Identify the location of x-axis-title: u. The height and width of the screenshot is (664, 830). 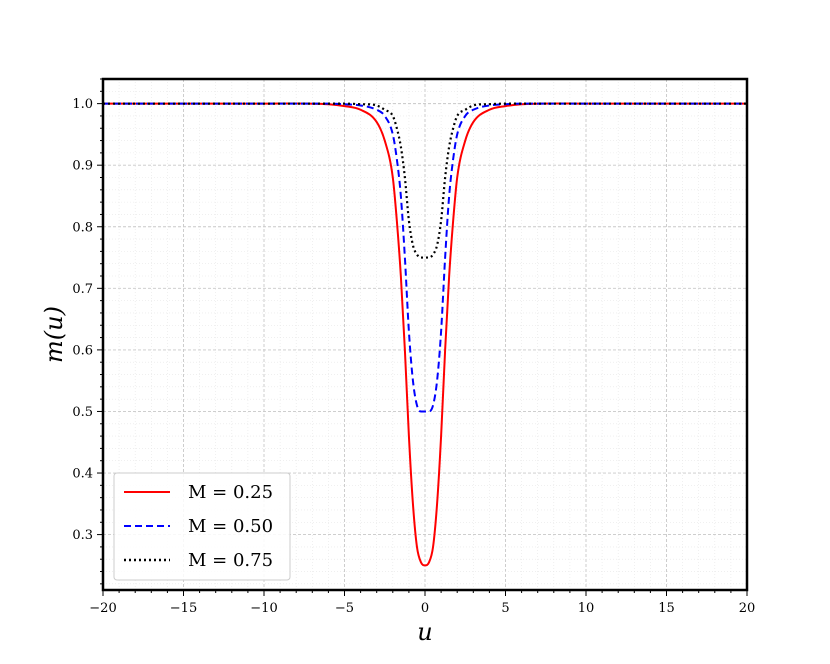
(424, 632).